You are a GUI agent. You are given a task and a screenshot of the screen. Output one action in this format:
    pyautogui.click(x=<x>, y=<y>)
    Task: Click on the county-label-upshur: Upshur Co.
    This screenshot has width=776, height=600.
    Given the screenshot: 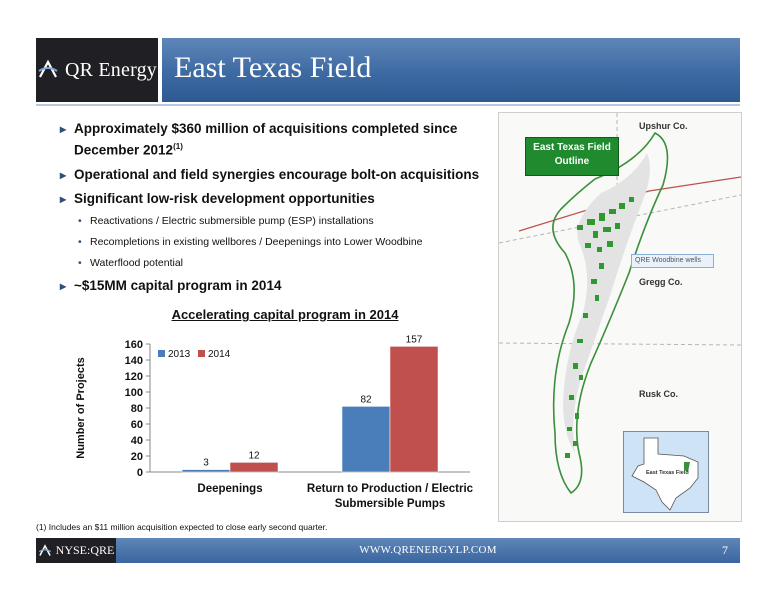 What is the action you would take?
    pyautogui.click(x=663, y=126)
    